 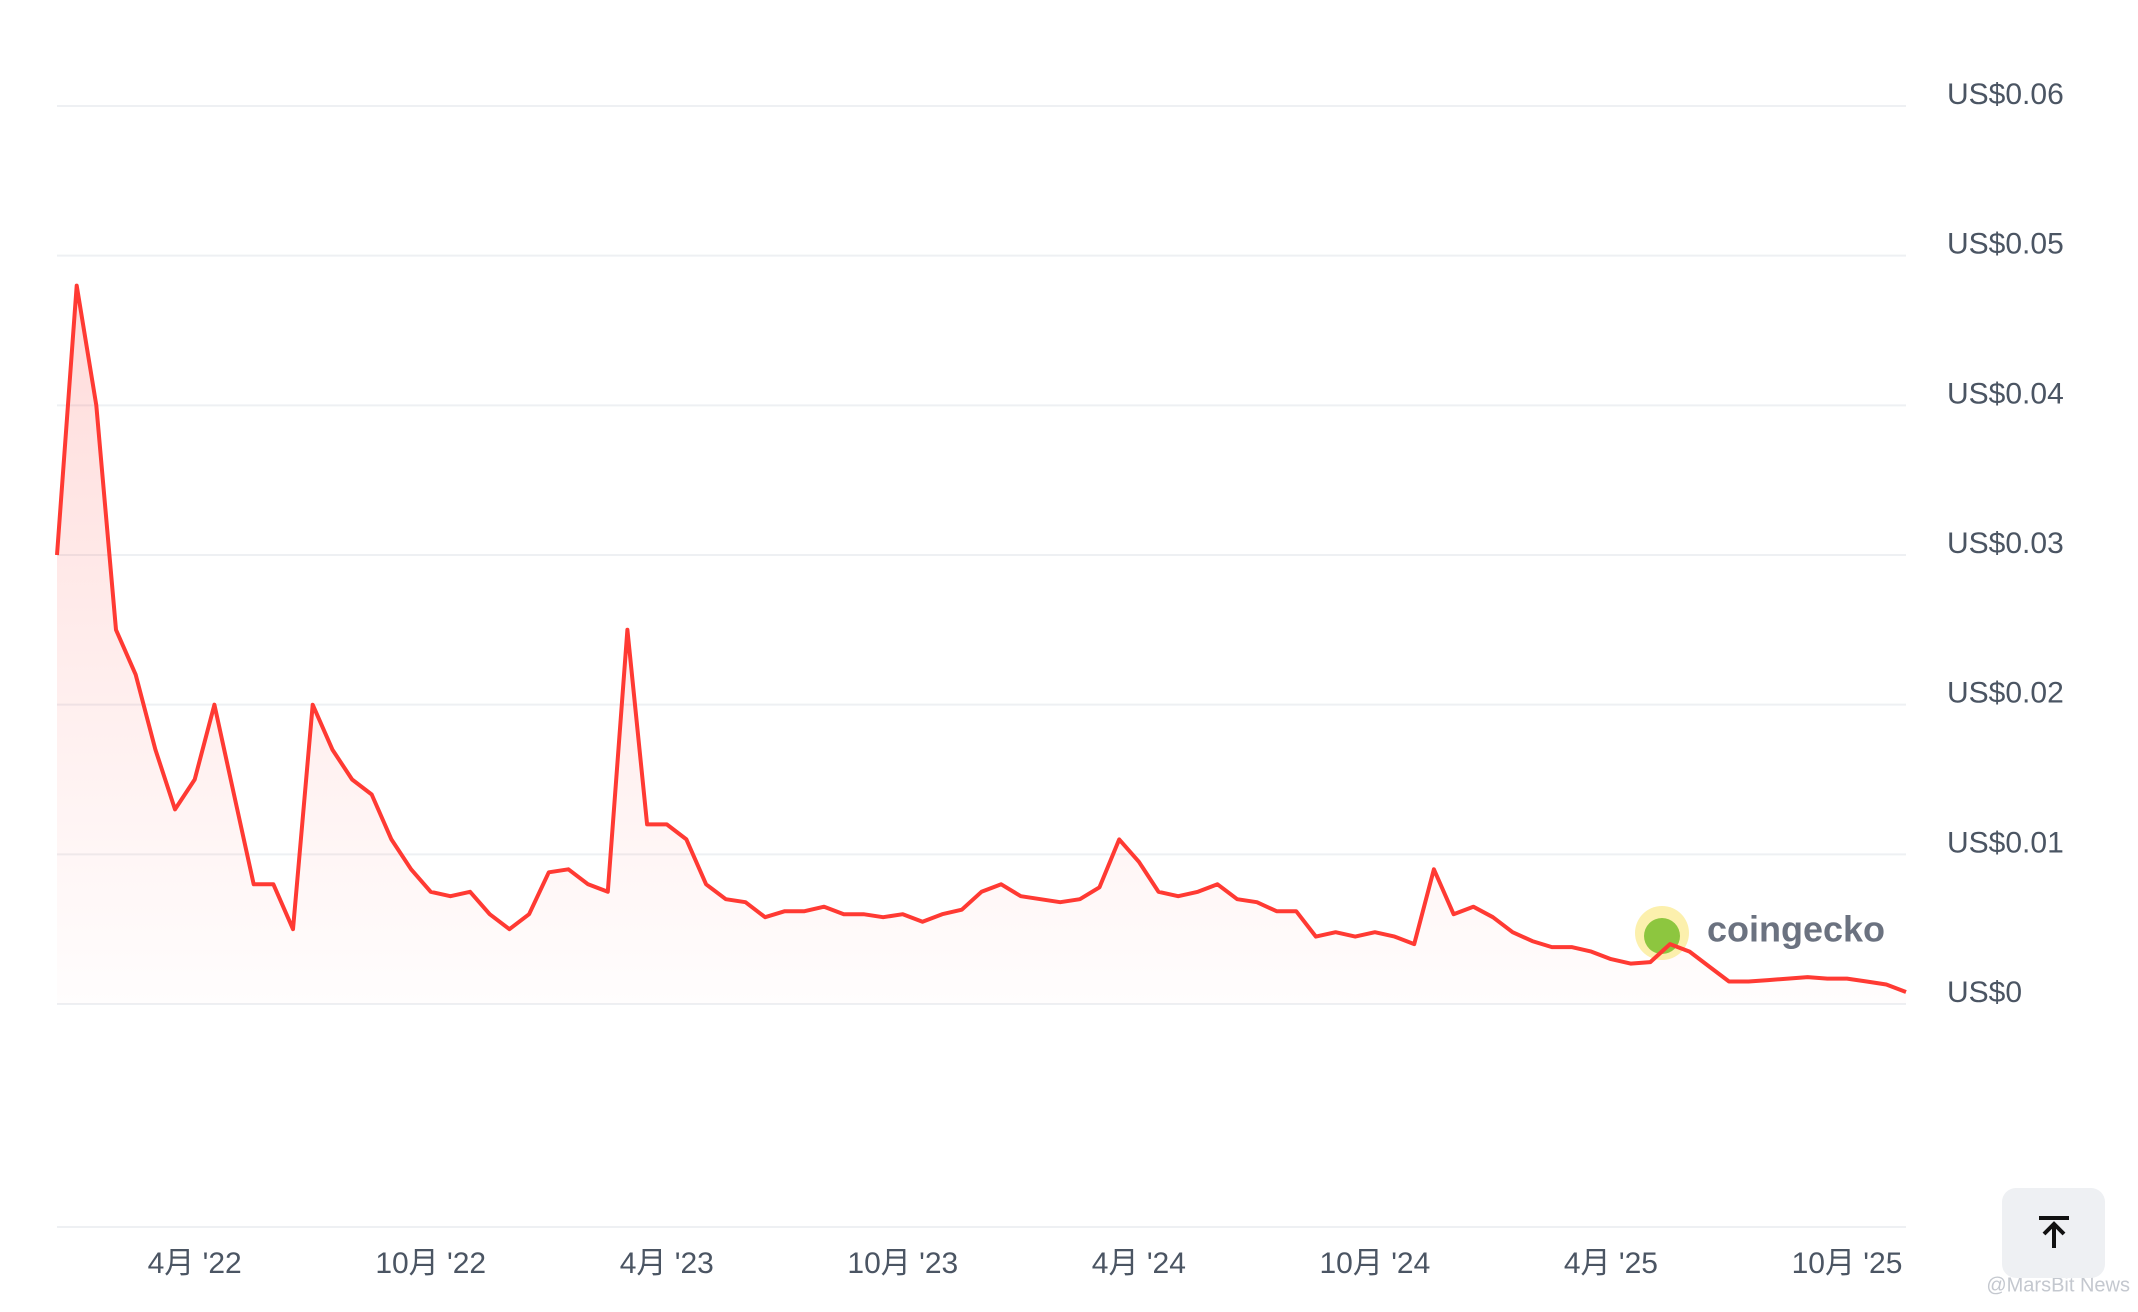 I want to click on watermark: coingecko, so click(x=1760, y=933).